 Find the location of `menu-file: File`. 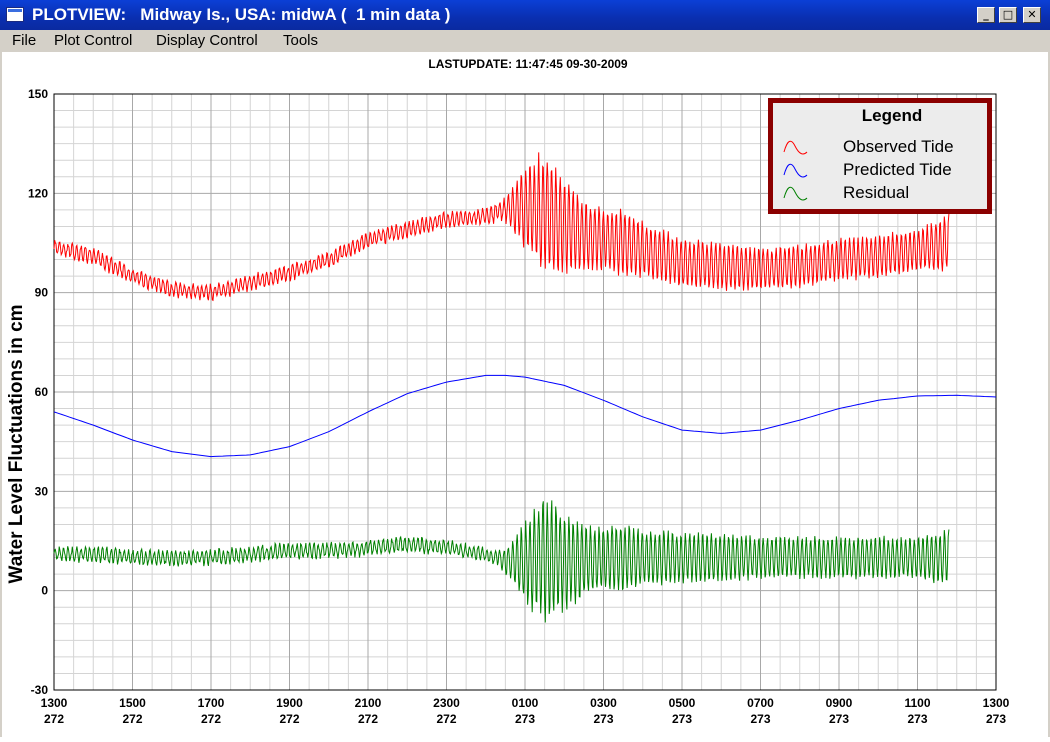

menu-file: File is located at coordinates (24, 40).